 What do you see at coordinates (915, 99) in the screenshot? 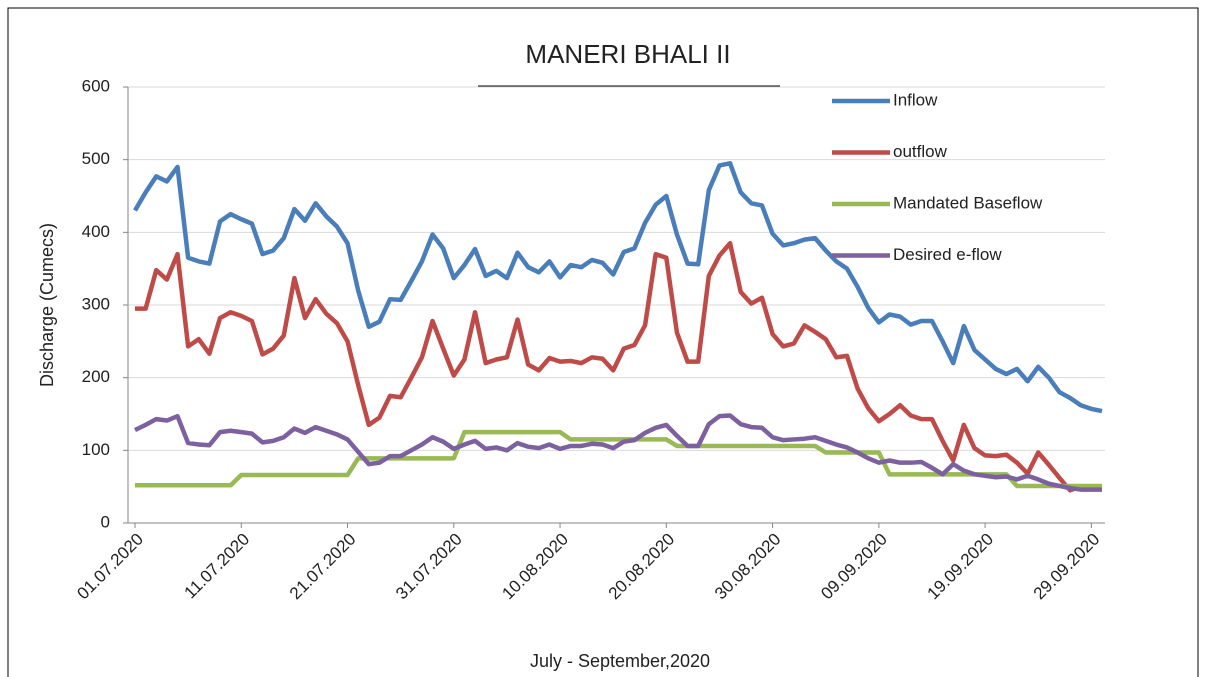
I see `legend-label: Inflow` at bounding box center [915, 99].